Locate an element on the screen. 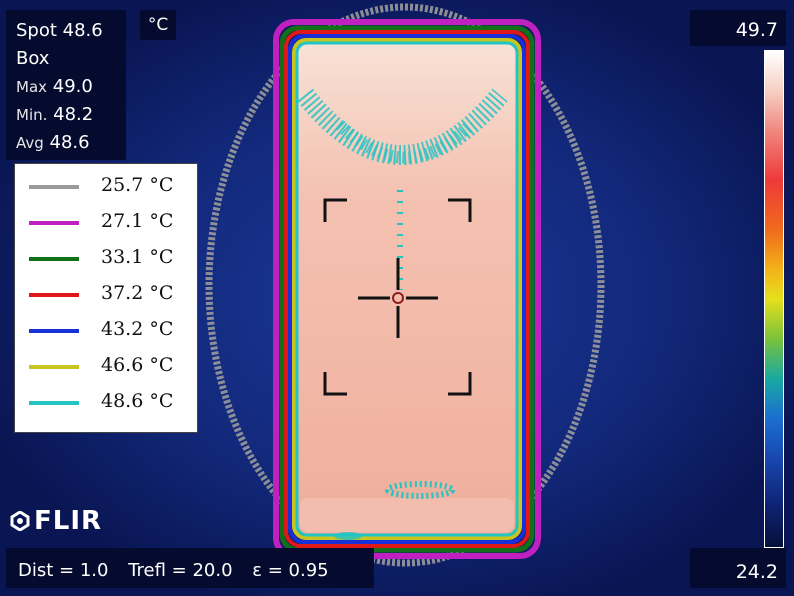 The width and height of the screenshot is (794, 596). legend-label: 33.1 °C is located at coordinates (137, 257).